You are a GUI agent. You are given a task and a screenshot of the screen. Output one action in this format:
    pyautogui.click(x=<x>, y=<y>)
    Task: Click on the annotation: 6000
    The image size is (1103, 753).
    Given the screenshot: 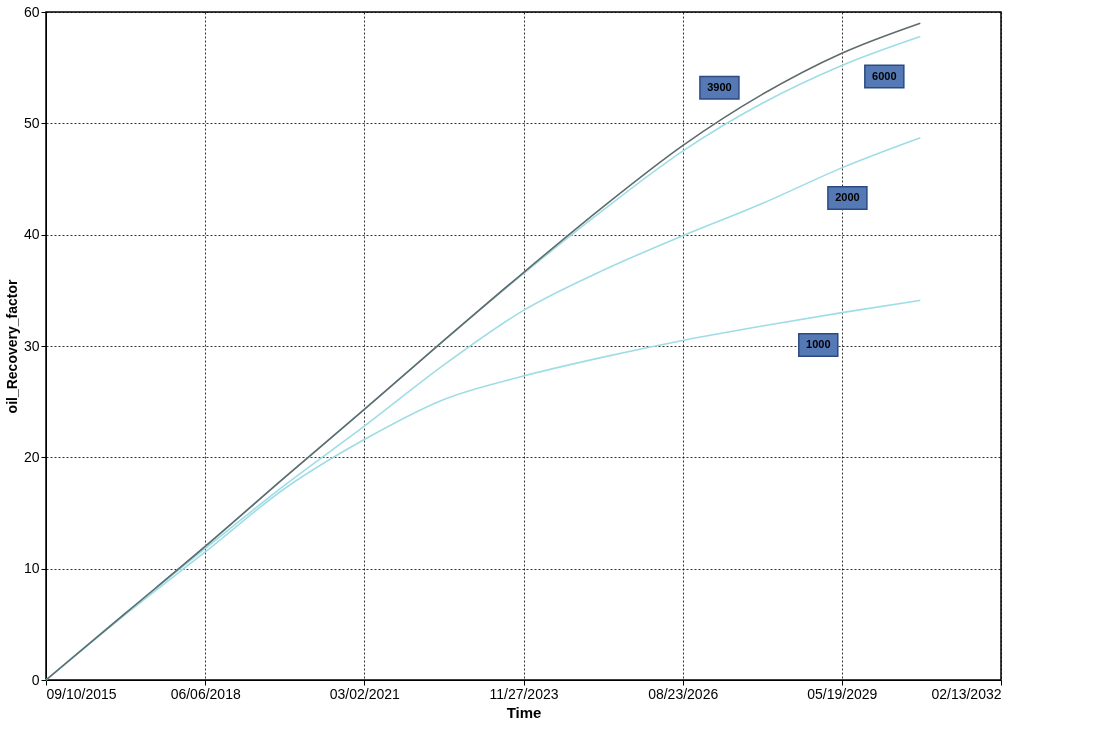 What is the action you would take?
    pyautogui.click(x=884, y=75)
    